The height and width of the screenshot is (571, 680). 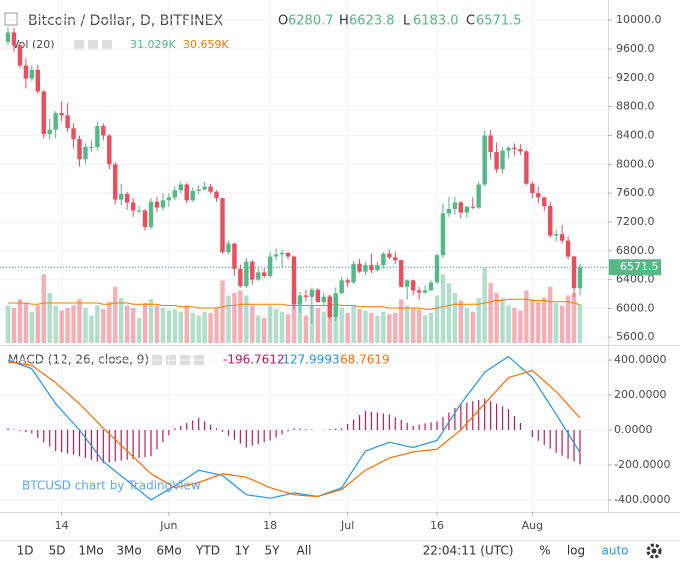 I want to click on settings-hub, so click(x=654, y=551).